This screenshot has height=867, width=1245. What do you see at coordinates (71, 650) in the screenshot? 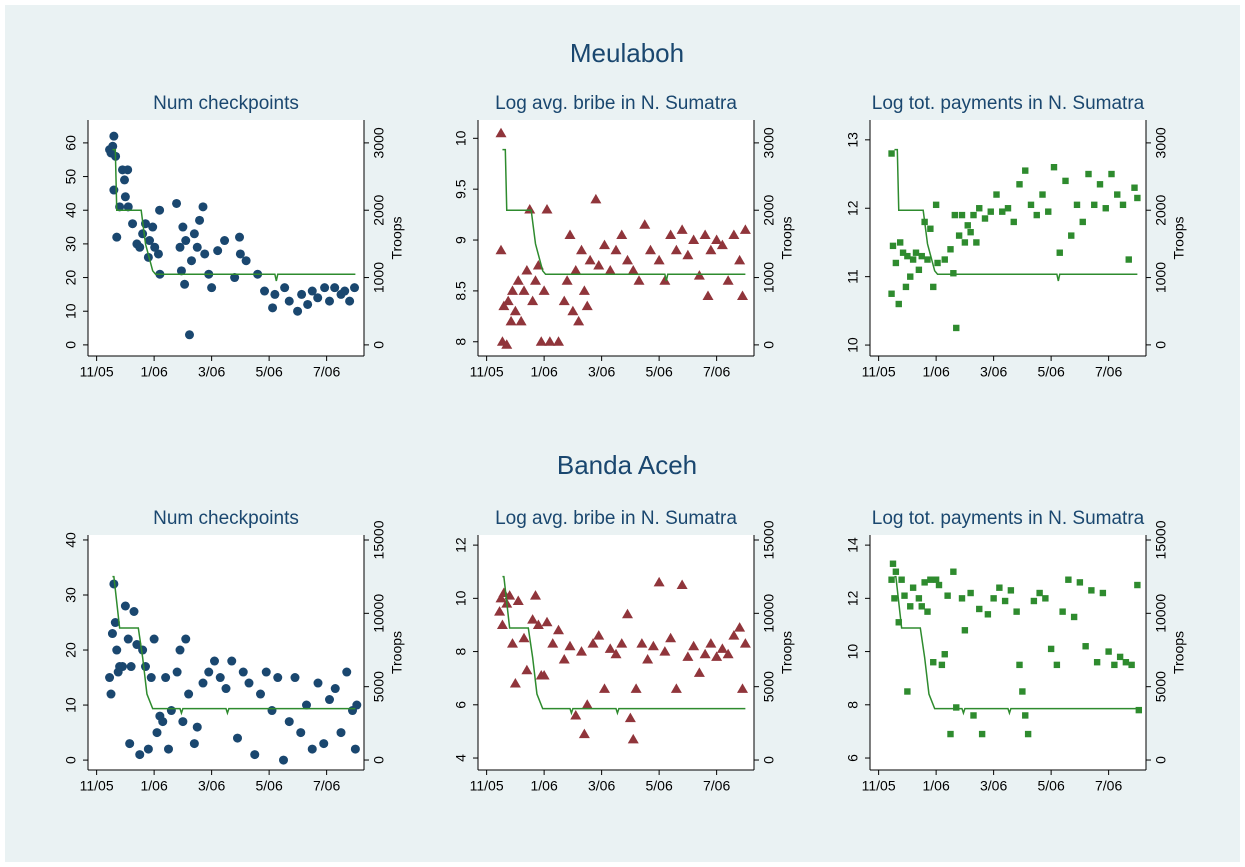
I see `y-tick-label: 20` at bounding box center [71, 650].